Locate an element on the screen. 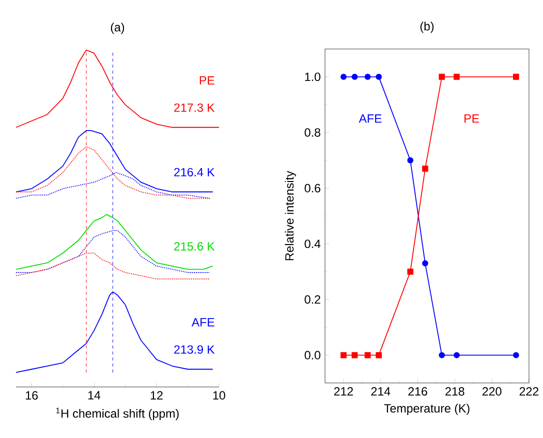 This screenshot has width=543, height=438. y-tick-label: 1.0 is located at coordinates (312, 77).